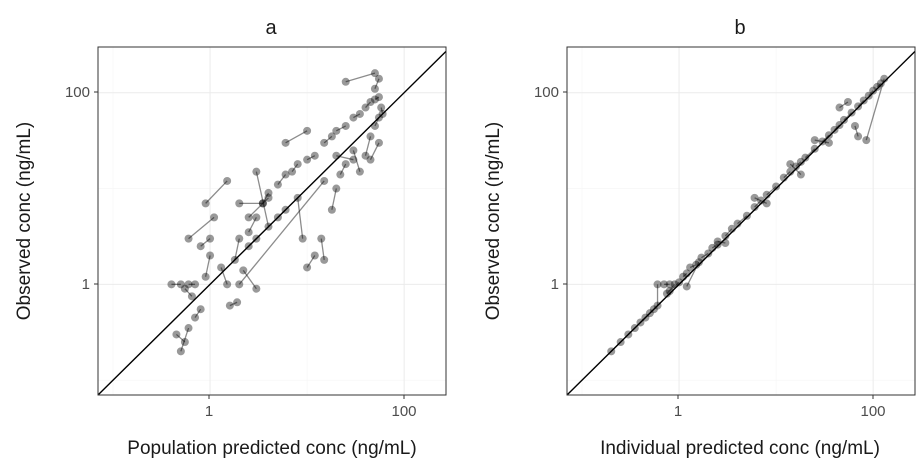 The height and width of the screenshot is (461, 919). What do you see at coordinates (271, 448) in the screenshot?
I see `panel-a-x-axis-title: Population predicted conc (ng/mL)` at bounding box center [271, 448].